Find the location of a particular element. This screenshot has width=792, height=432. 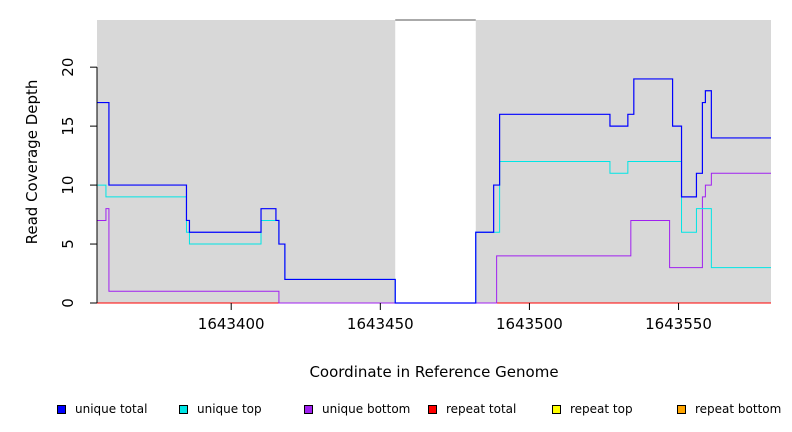

x-tick-label: 1643400 is located at coordinates (231, 324).